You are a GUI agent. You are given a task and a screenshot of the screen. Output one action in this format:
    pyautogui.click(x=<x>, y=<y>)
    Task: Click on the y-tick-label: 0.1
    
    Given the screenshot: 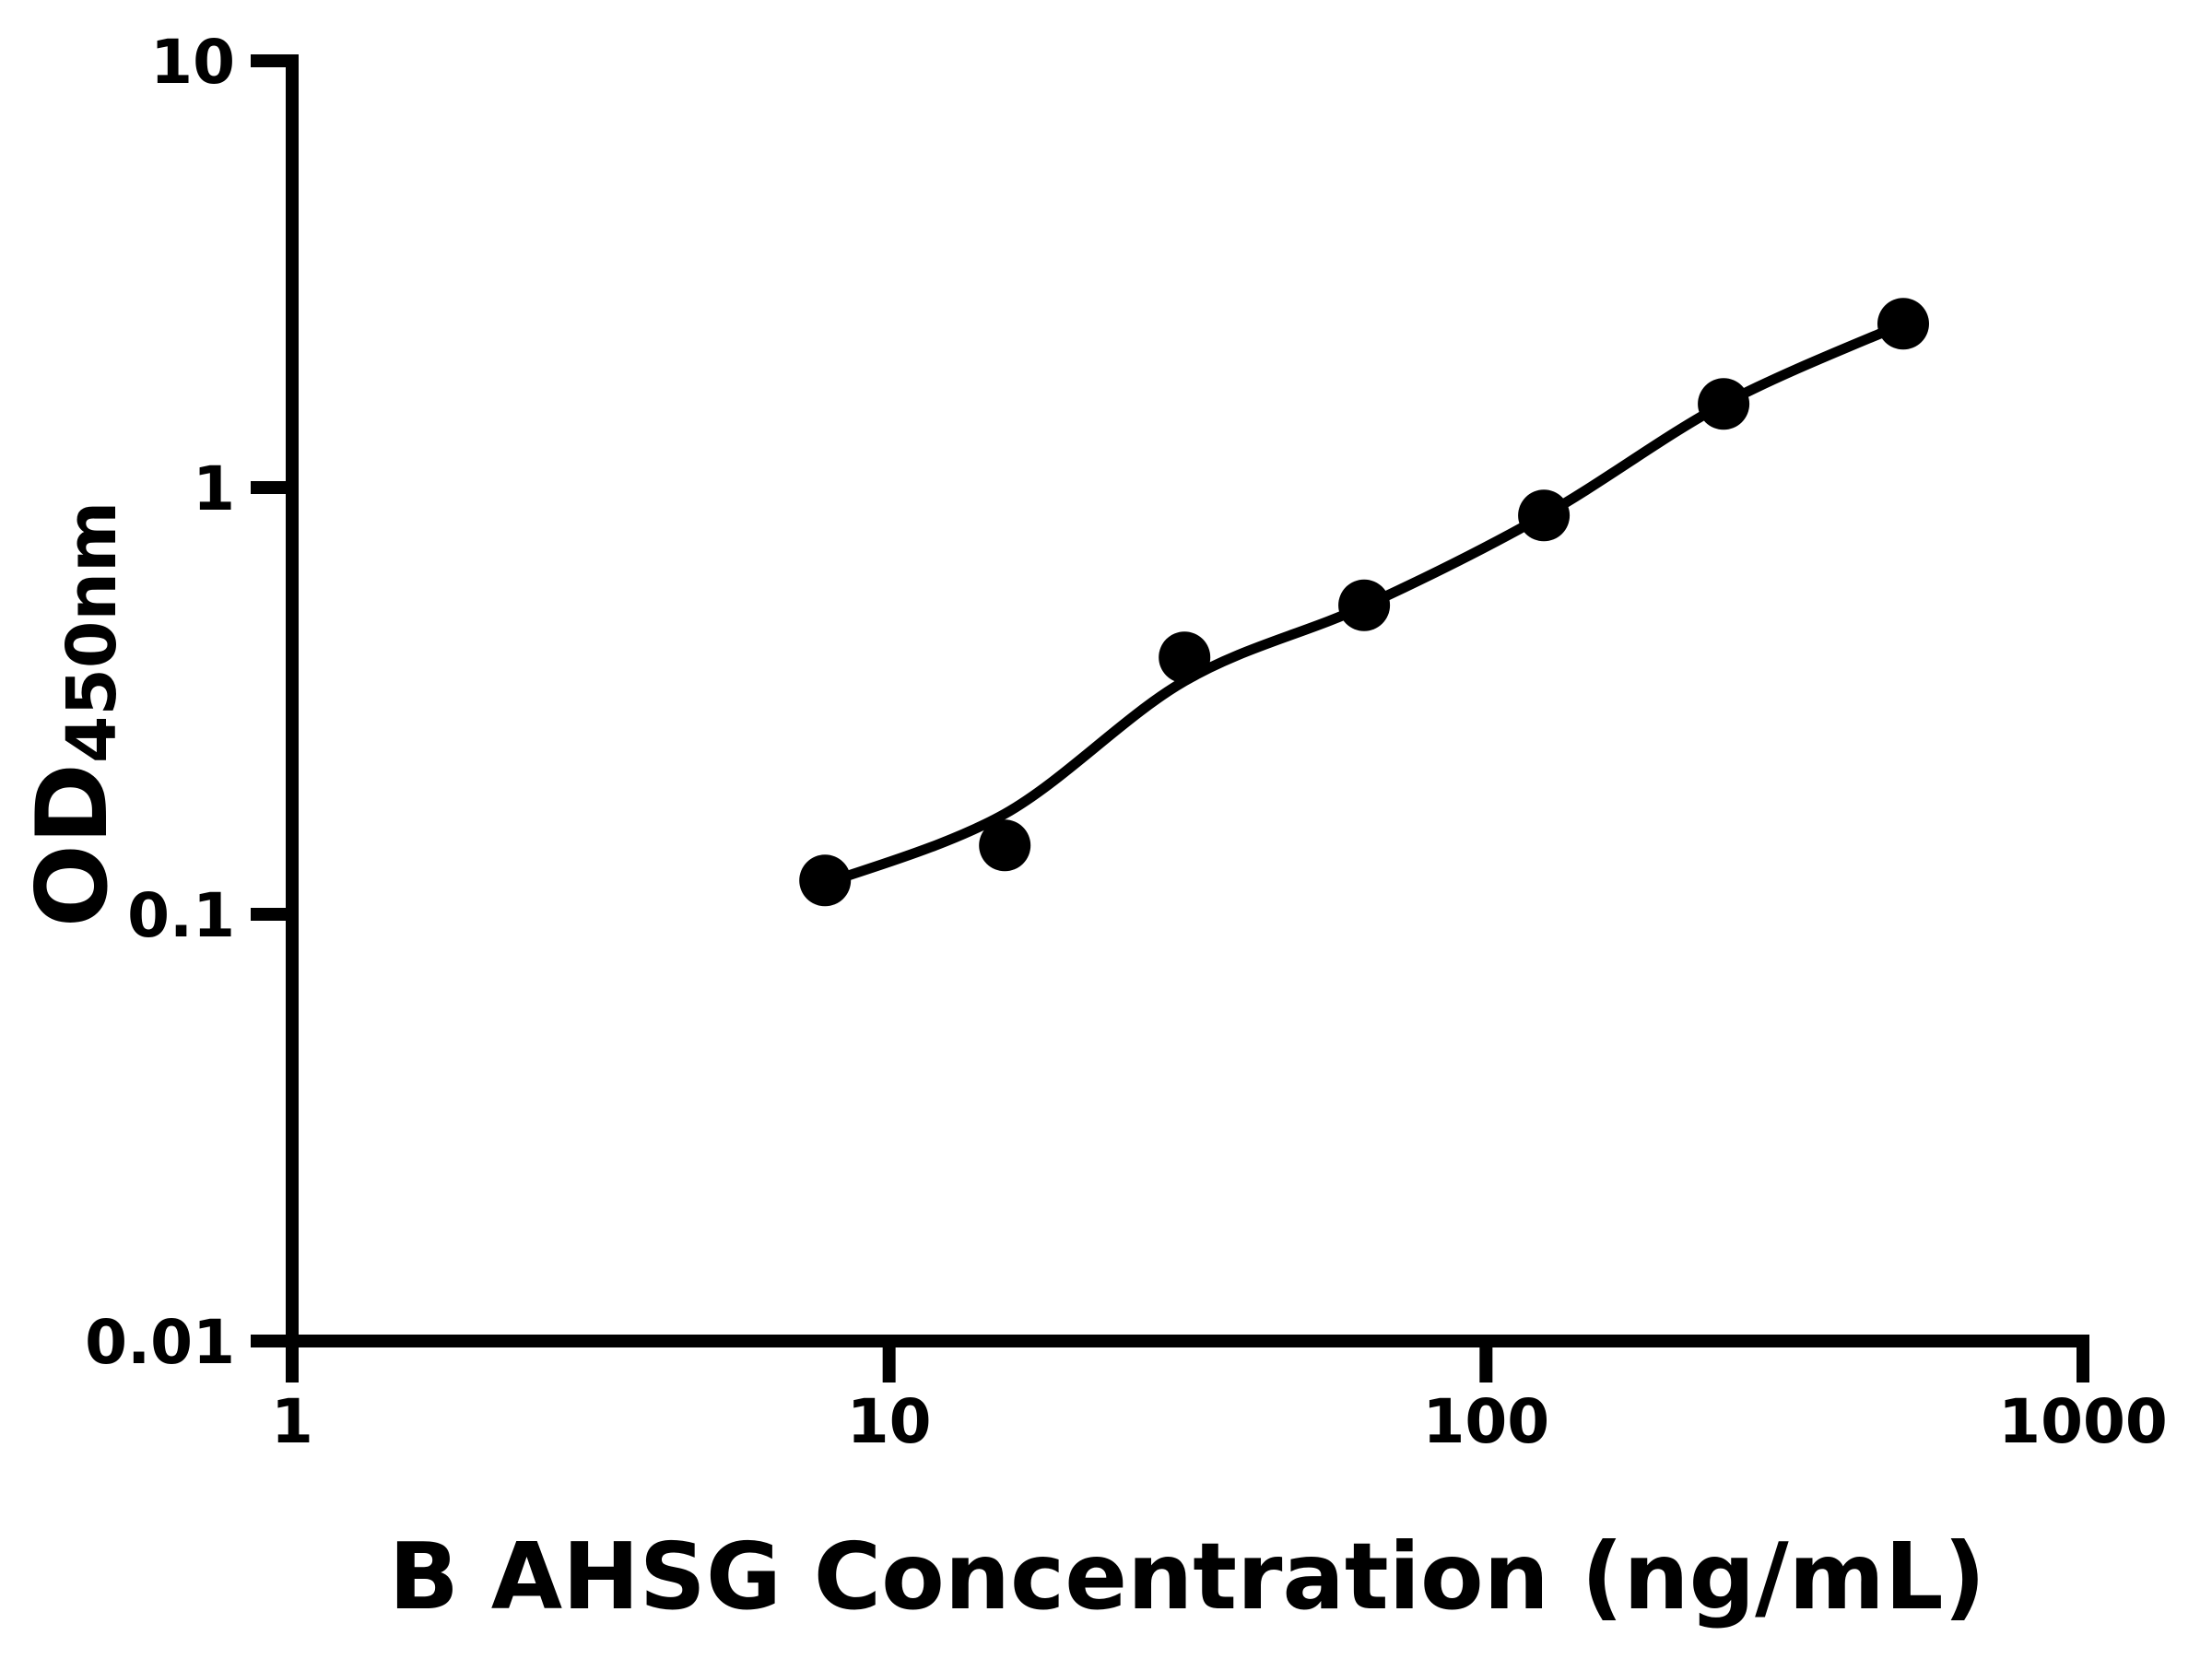 What is the action you would take?
    pyautogui.click(x=181, y=915)
    